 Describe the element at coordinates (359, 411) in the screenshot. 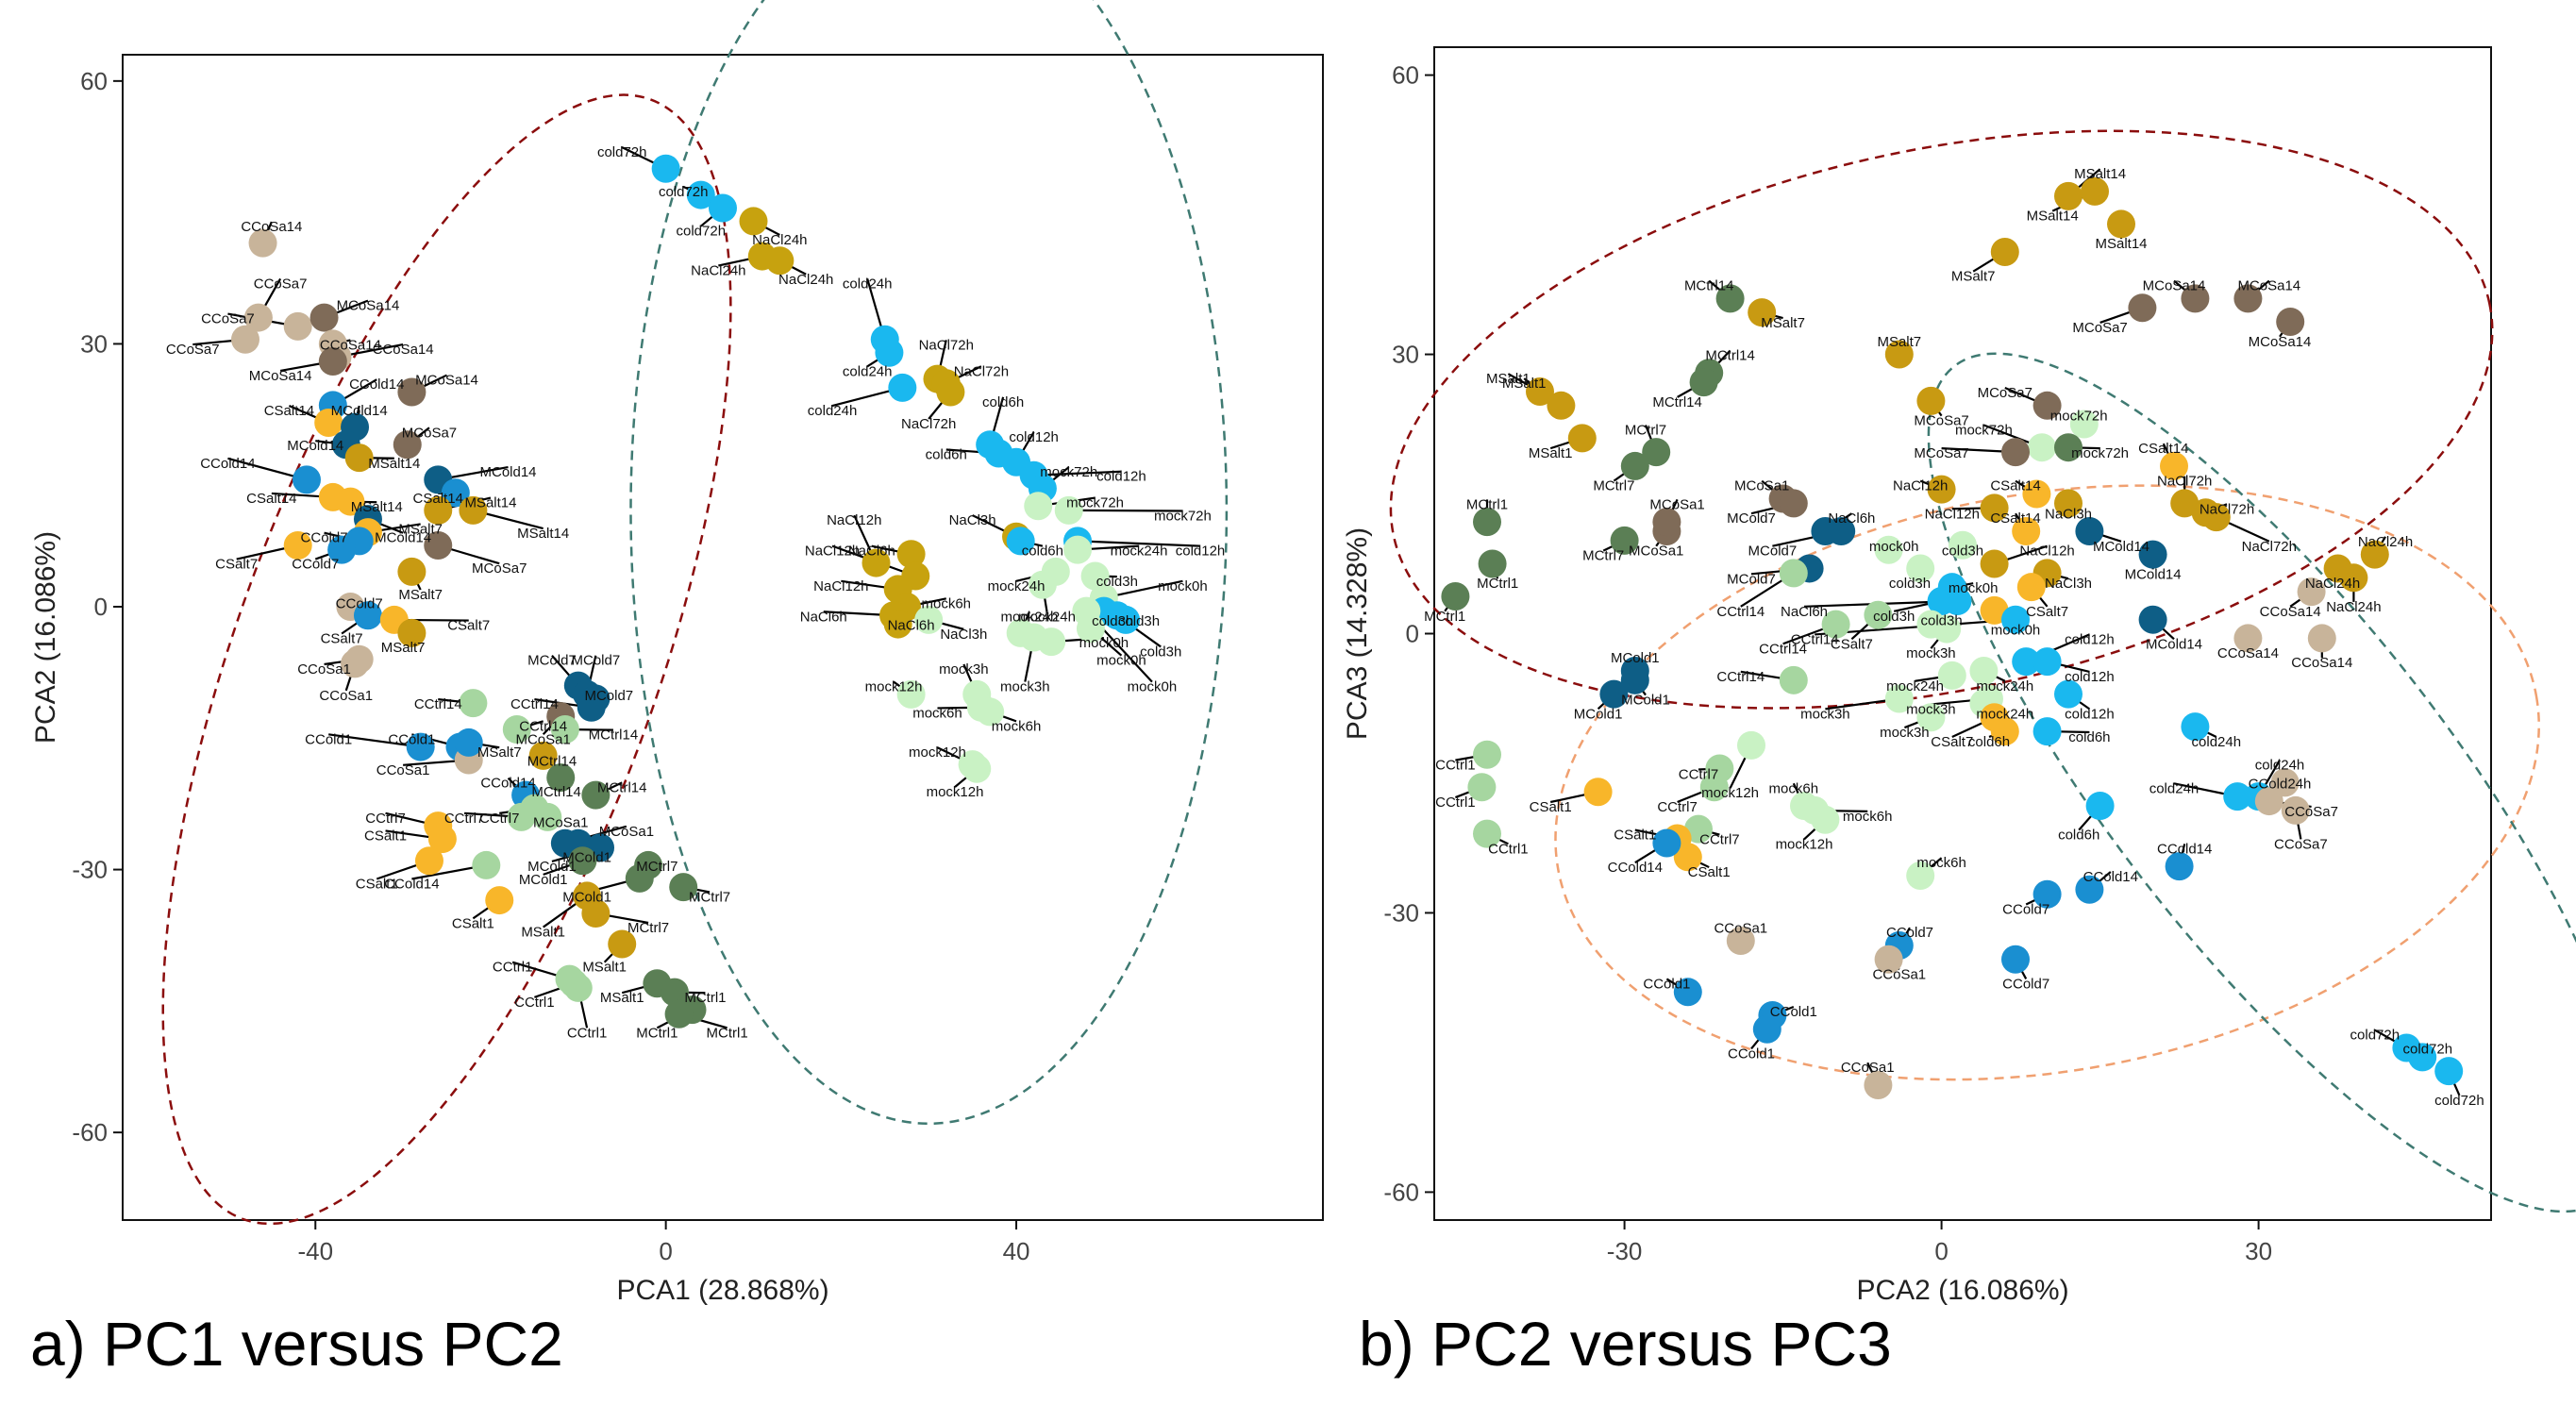

I see `point-label: MCold14` at that location.